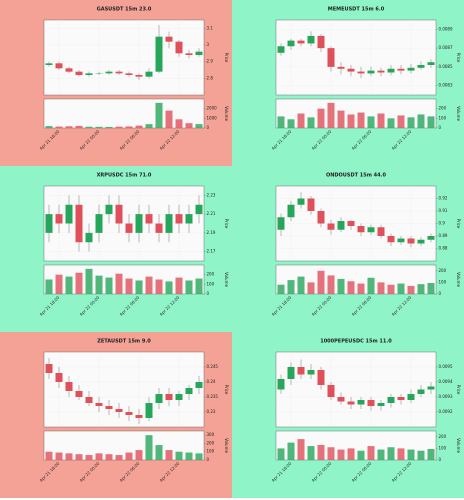 This screenshot has width=464, height=500. I want to click on volume-tick-label: 200, so click(443, 436).